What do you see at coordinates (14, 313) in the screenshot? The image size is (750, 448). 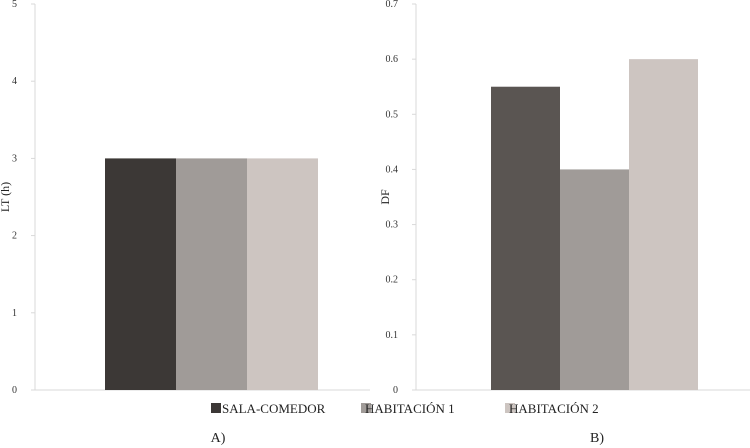 I see `y-tick-label: 1` at bounding box center [14, 313].